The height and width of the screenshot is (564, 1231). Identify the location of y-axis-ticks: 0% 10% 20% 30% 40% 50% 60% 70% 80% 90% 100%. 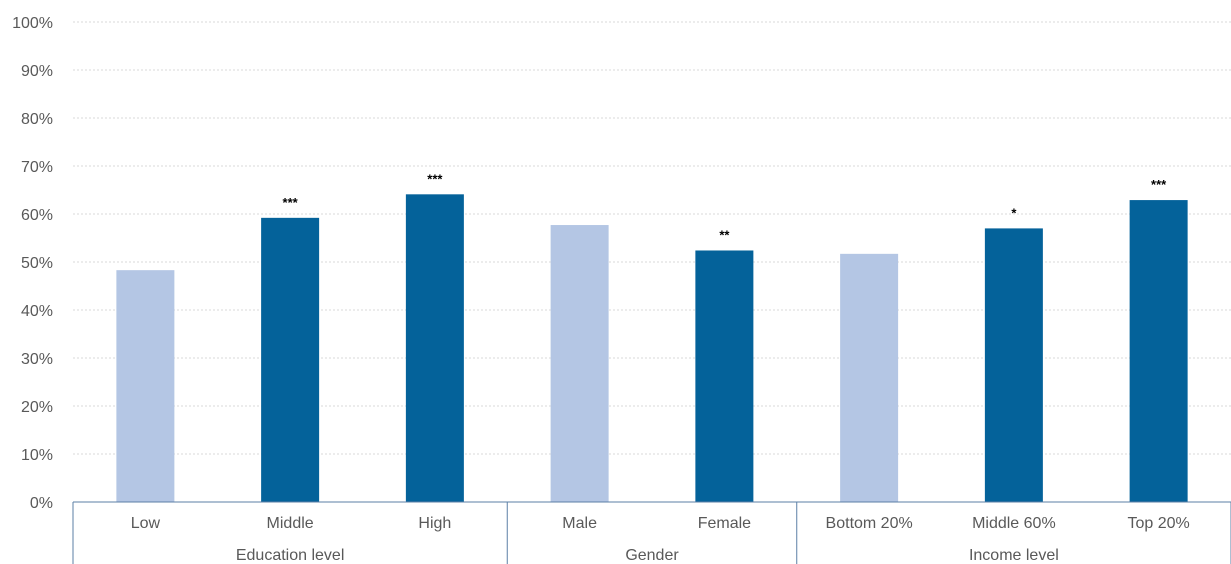
(32, 263).